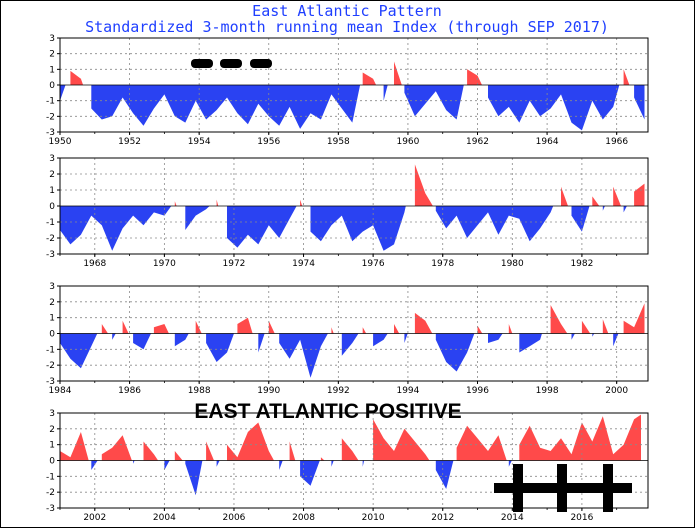 The height and width of the screenshot is (528, 695). What do you see at coordinates (234, 264) in the screenshot?
I see `x-tick-label: 1972` at bounding box center [234, 264].